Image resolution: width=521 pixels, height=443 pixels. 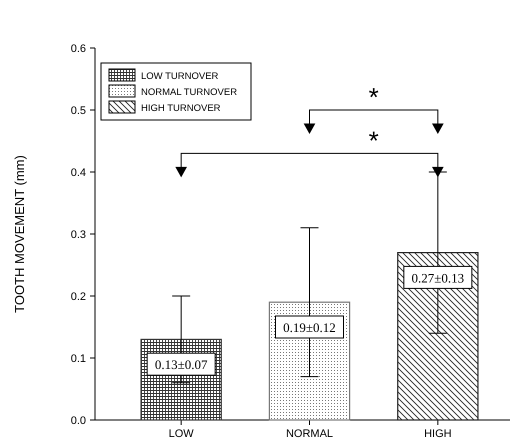 I want to click on y-tick-label: 0.4, so click(x=78, y=173).